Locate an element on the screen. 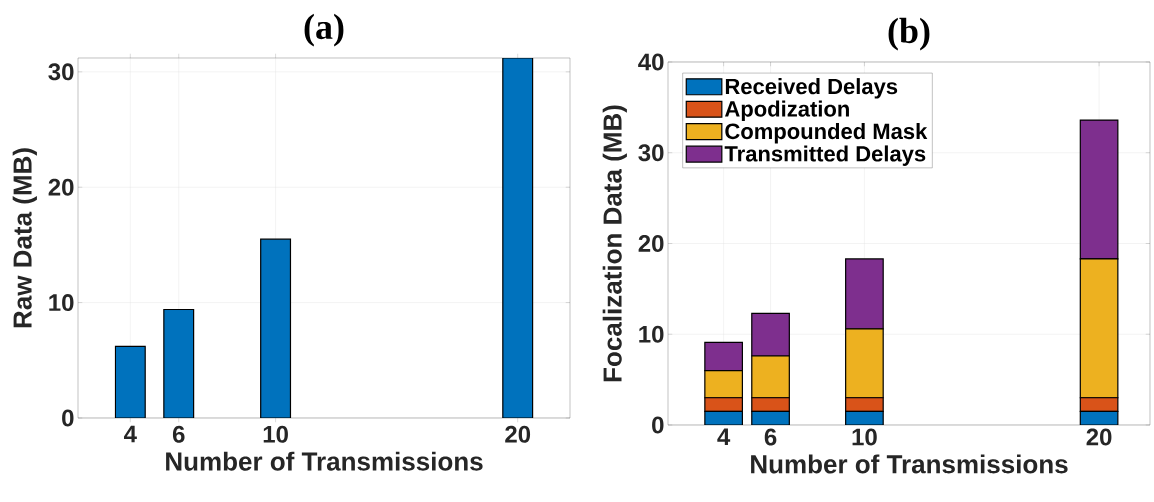 Image resolution: width=1154 pixels, height=502 pixels. legend-label: Transmitted Delays is located at coordinates (825, 155).